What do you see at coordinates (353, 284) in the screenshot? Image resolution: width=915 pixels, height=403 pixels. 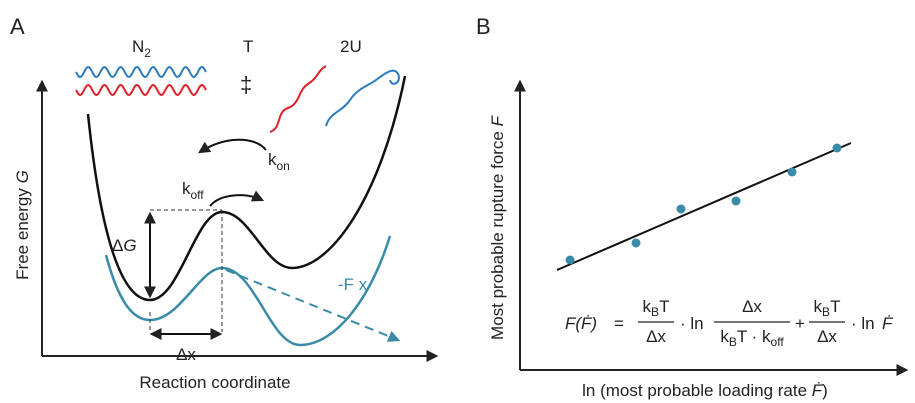 I see `force-label: -F x` at bounding box center [353, 284].